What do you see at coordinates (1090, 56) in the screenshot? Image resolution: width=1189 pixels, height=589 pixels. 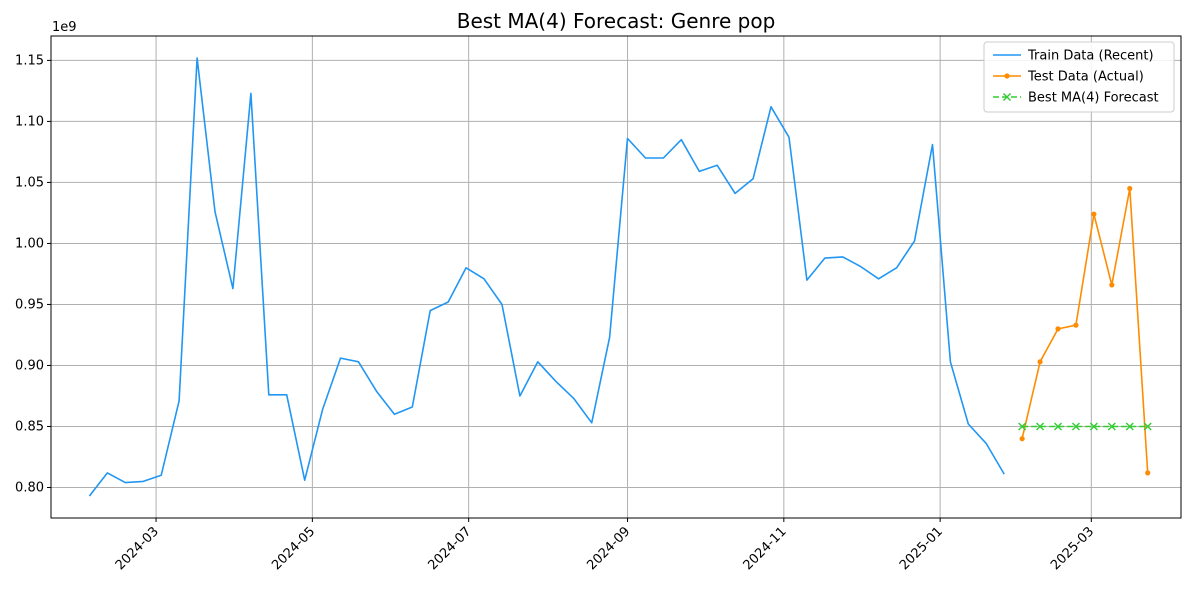 I see `legend-label: Train Data (Recent)` at bounding box center [1090, 56].